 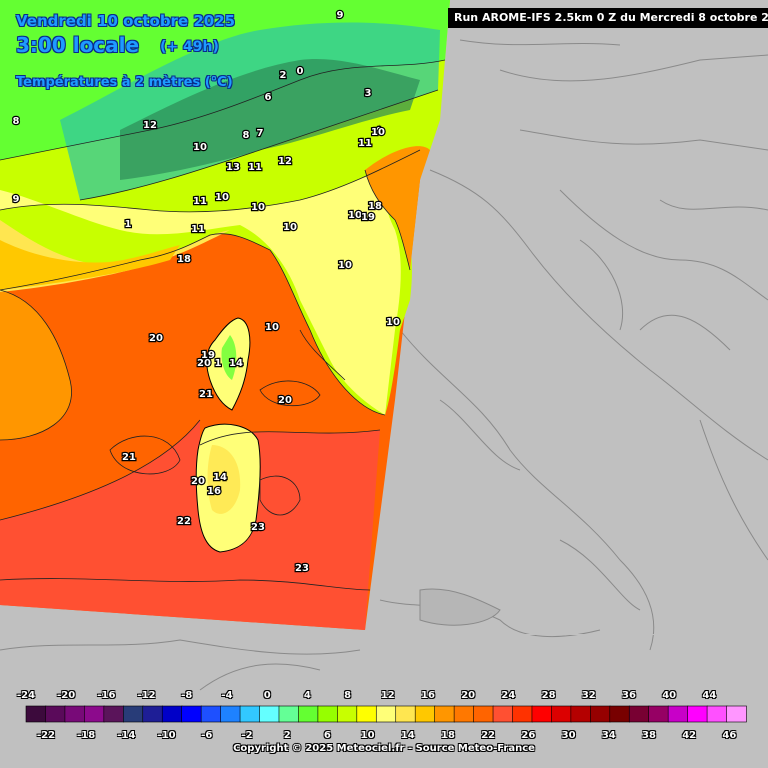 What do you see at coordinates (247, 735) in the screenshot?
I see `legend-bottom-label: -2` at bounding box center [247, 735].